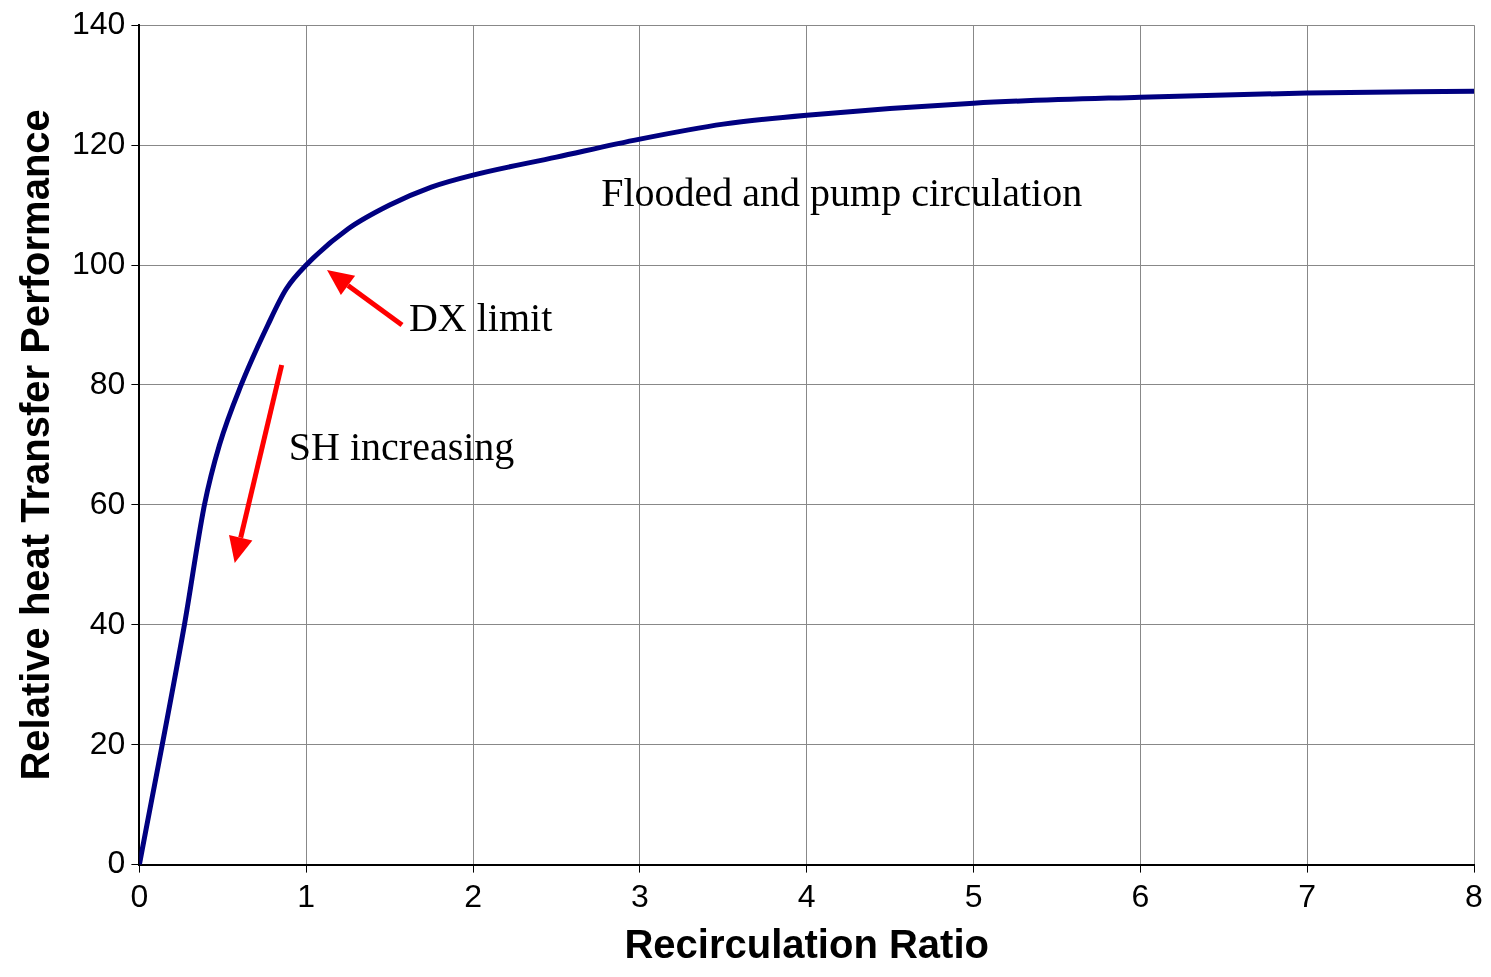  Describe the element at coordinates (107, 382) in the screenshot. I see `y-tick-label: 80` at that location.